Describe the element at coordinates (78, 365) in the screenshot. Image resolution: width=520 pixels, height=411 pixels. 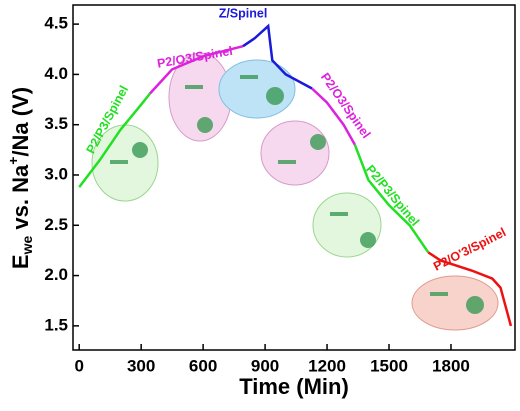
I see `x-tick-label: 0` at that location.